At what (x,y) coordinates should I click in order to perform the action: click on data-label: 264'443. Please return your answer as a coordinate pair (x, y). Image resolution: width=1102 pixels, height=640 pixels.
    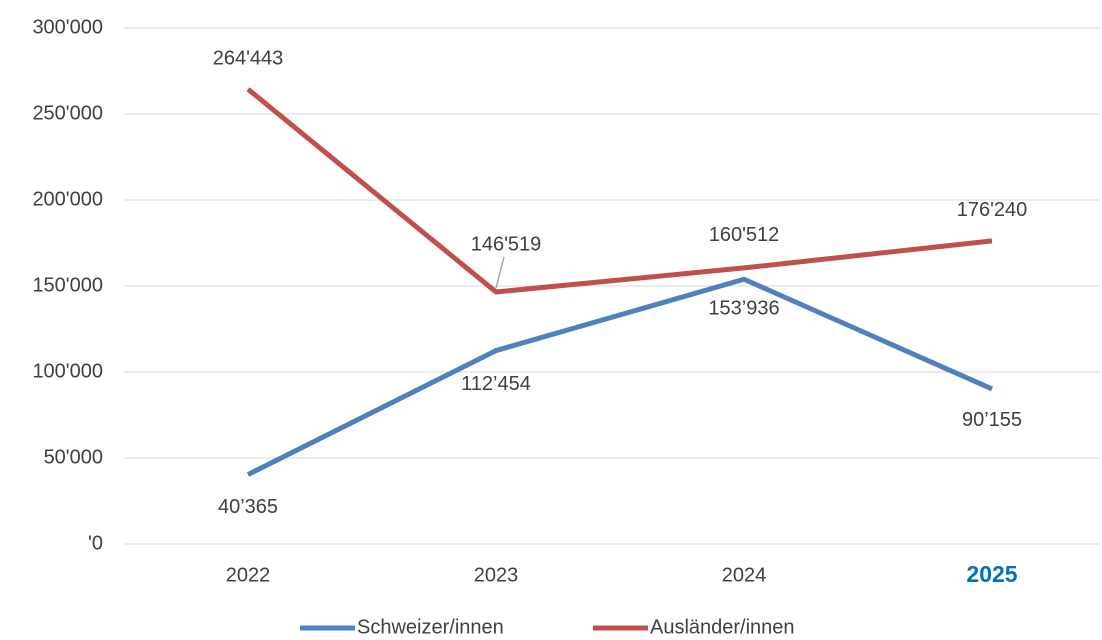
    Looking at the image, I should click on (248, 58).